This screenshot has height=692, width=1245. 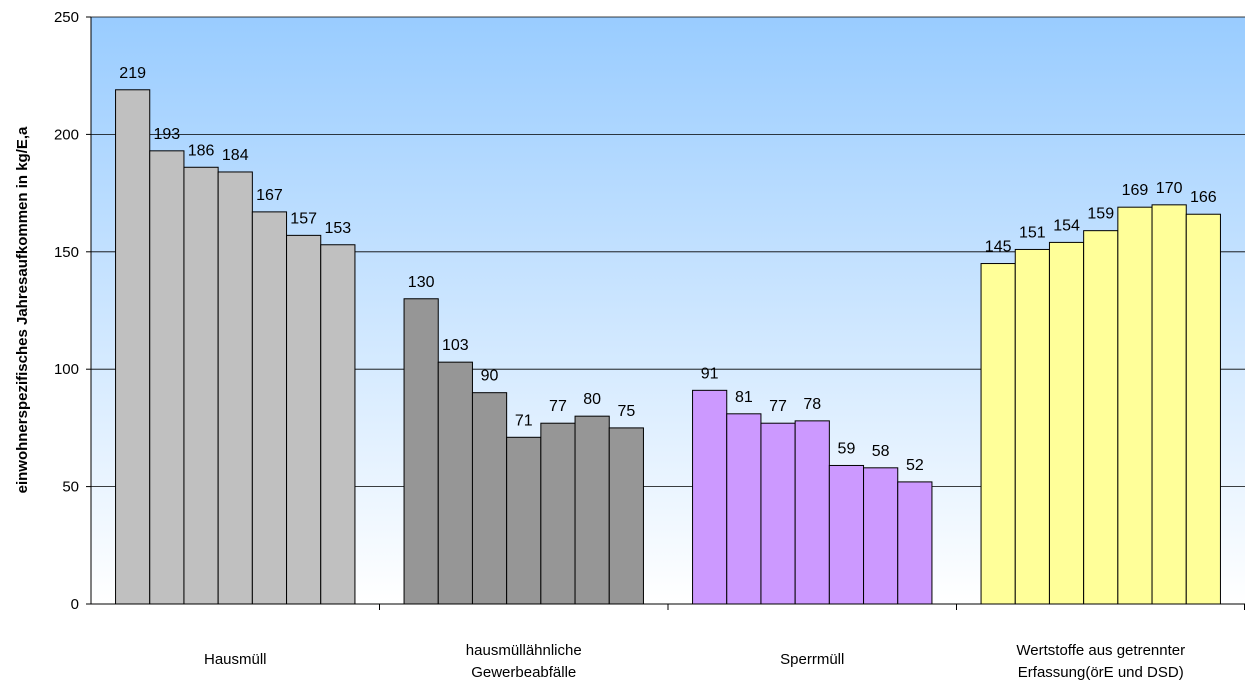 I want to click on data-label: 59, so click(x=847, y=448).